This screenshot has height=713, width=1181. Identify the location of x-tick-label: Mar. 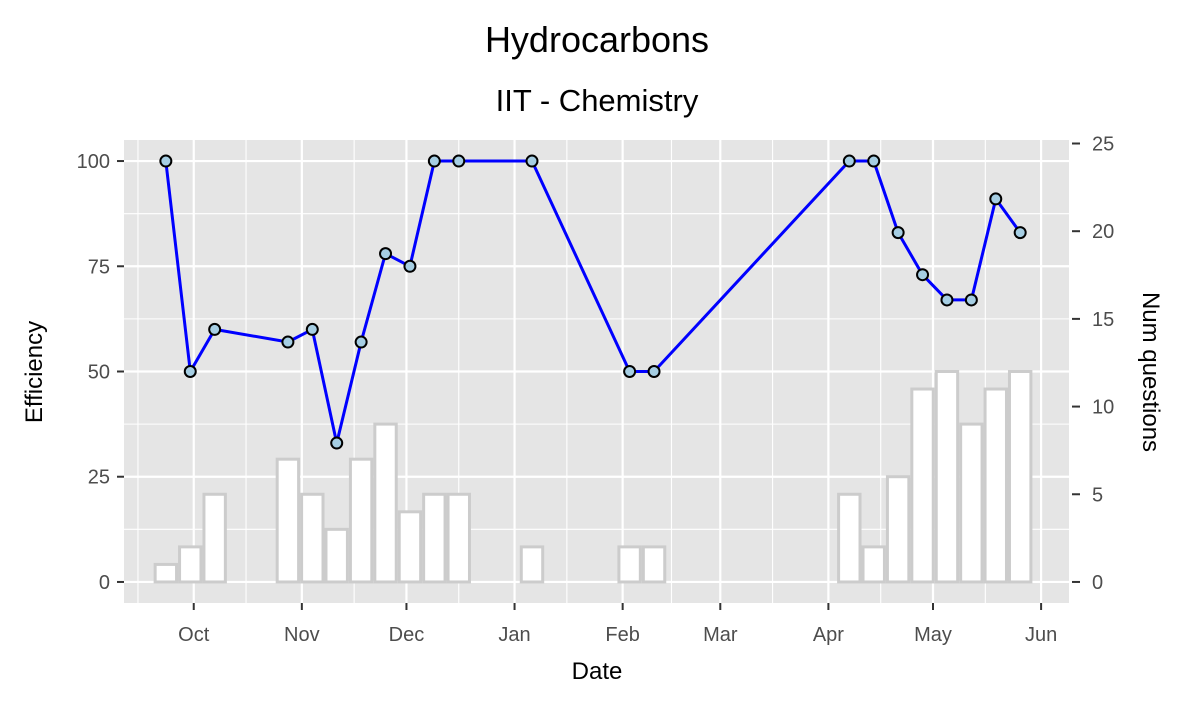
(720, 635).